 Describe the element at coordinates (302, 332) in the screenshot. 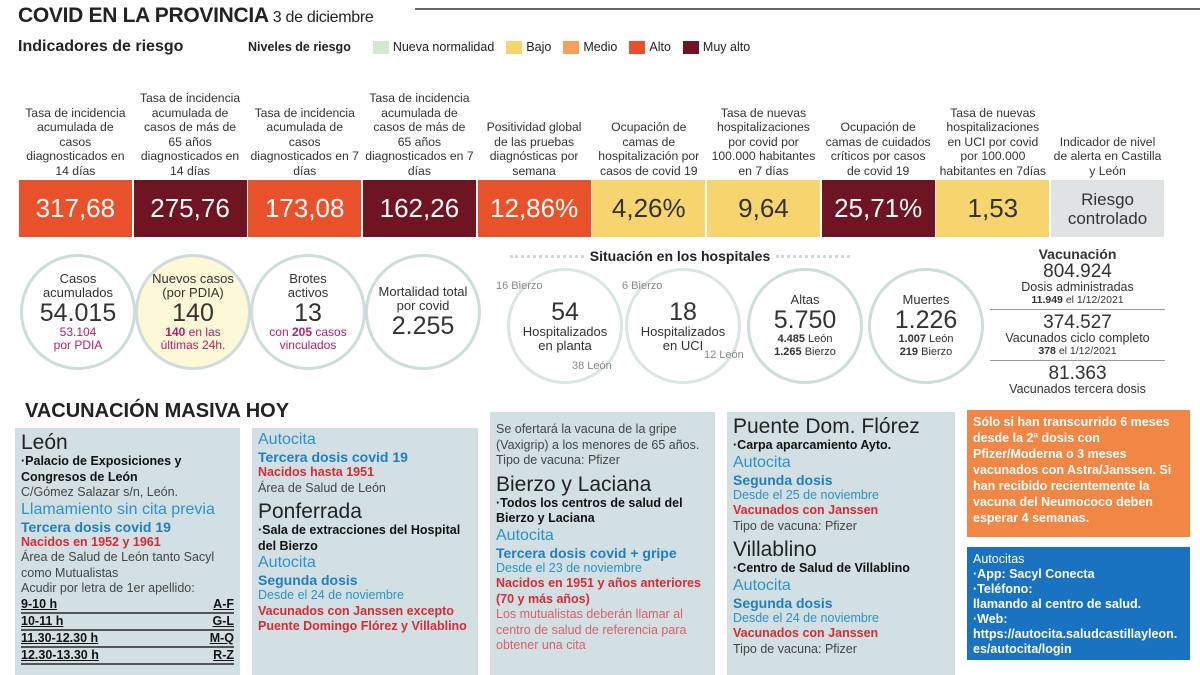

I see `sub-num: 205` at that location.